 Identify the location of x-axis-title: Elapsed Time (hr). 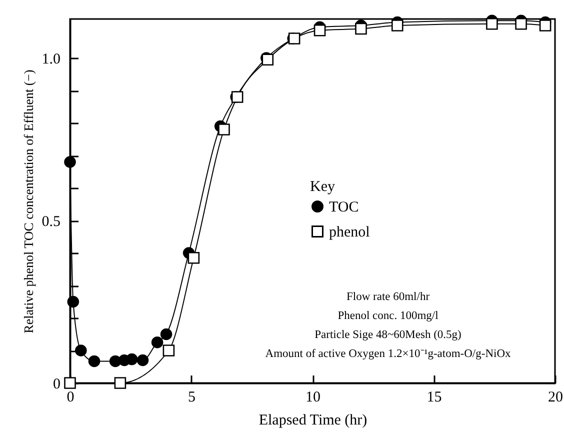
(313, 420).